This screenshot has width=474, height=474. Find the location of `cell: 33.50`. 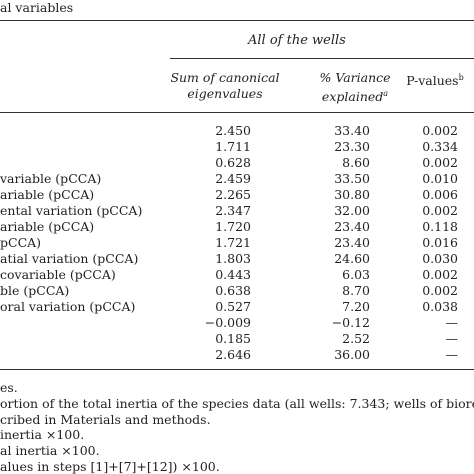

cell: 33.50 is located at coordinates (352, 178).